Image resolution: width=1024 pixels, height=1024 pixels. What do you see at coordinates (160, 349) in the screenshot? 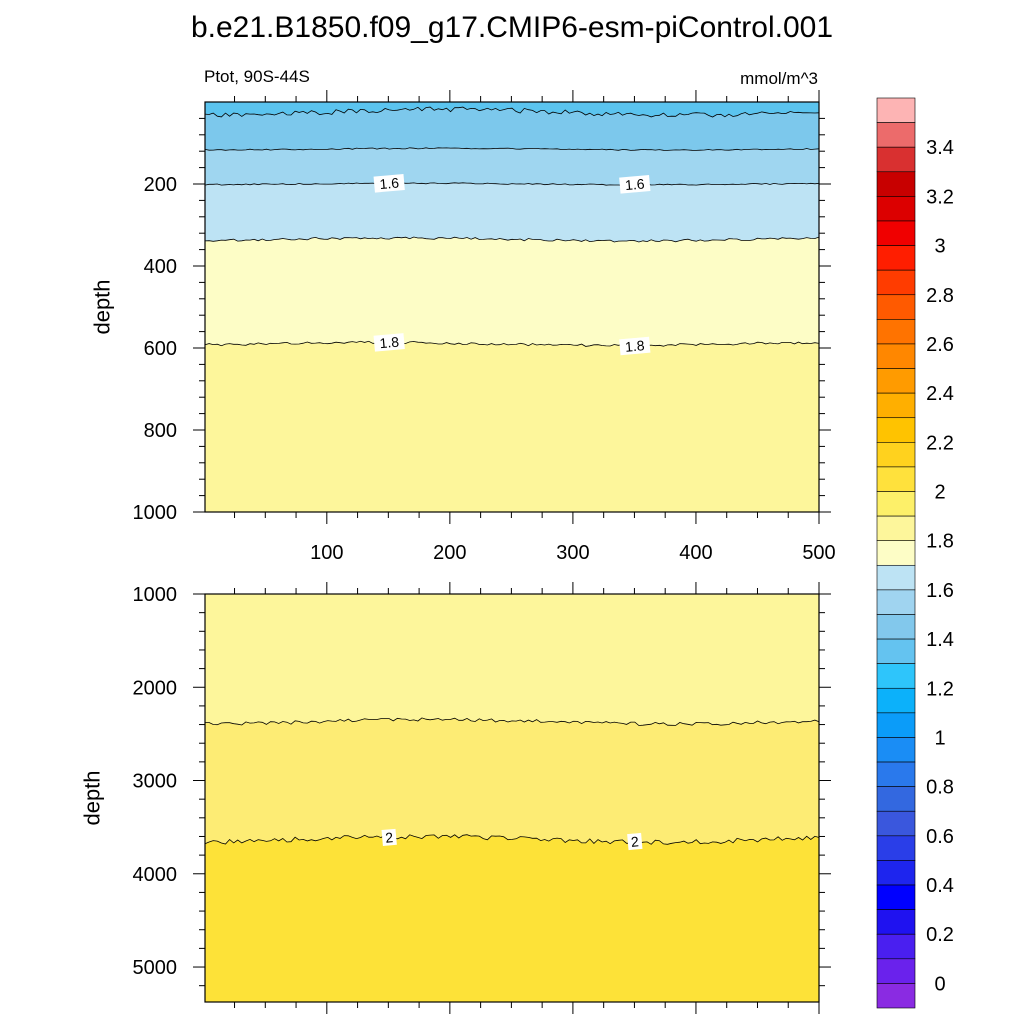
I see `y-tick-label: 600` at bounding box center [160, 349].